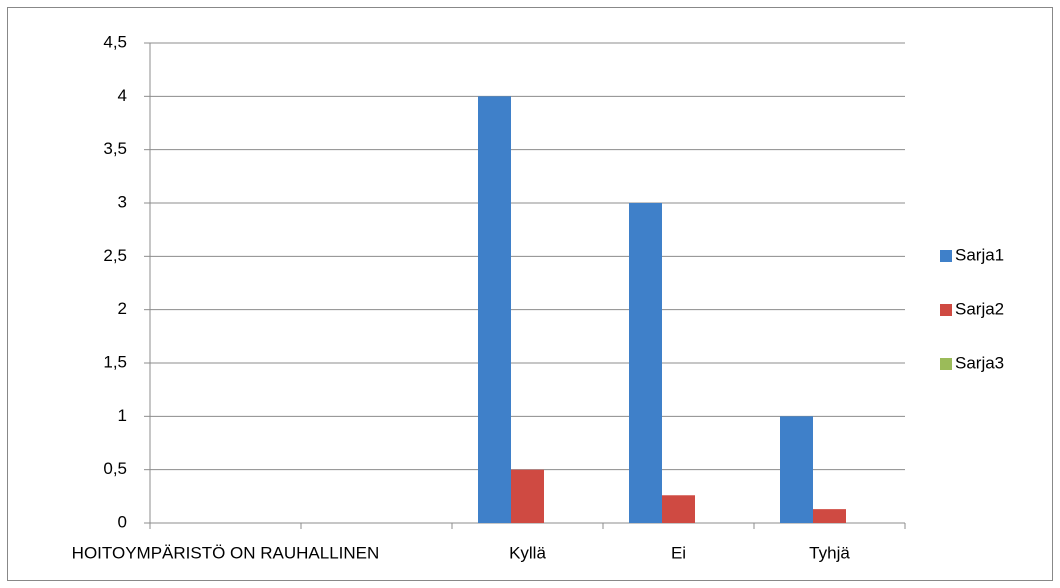 Image resolution: width=1060 pixels, height=588 pixels. I want to click on legend-label: Sarja3, so click(979, 362).